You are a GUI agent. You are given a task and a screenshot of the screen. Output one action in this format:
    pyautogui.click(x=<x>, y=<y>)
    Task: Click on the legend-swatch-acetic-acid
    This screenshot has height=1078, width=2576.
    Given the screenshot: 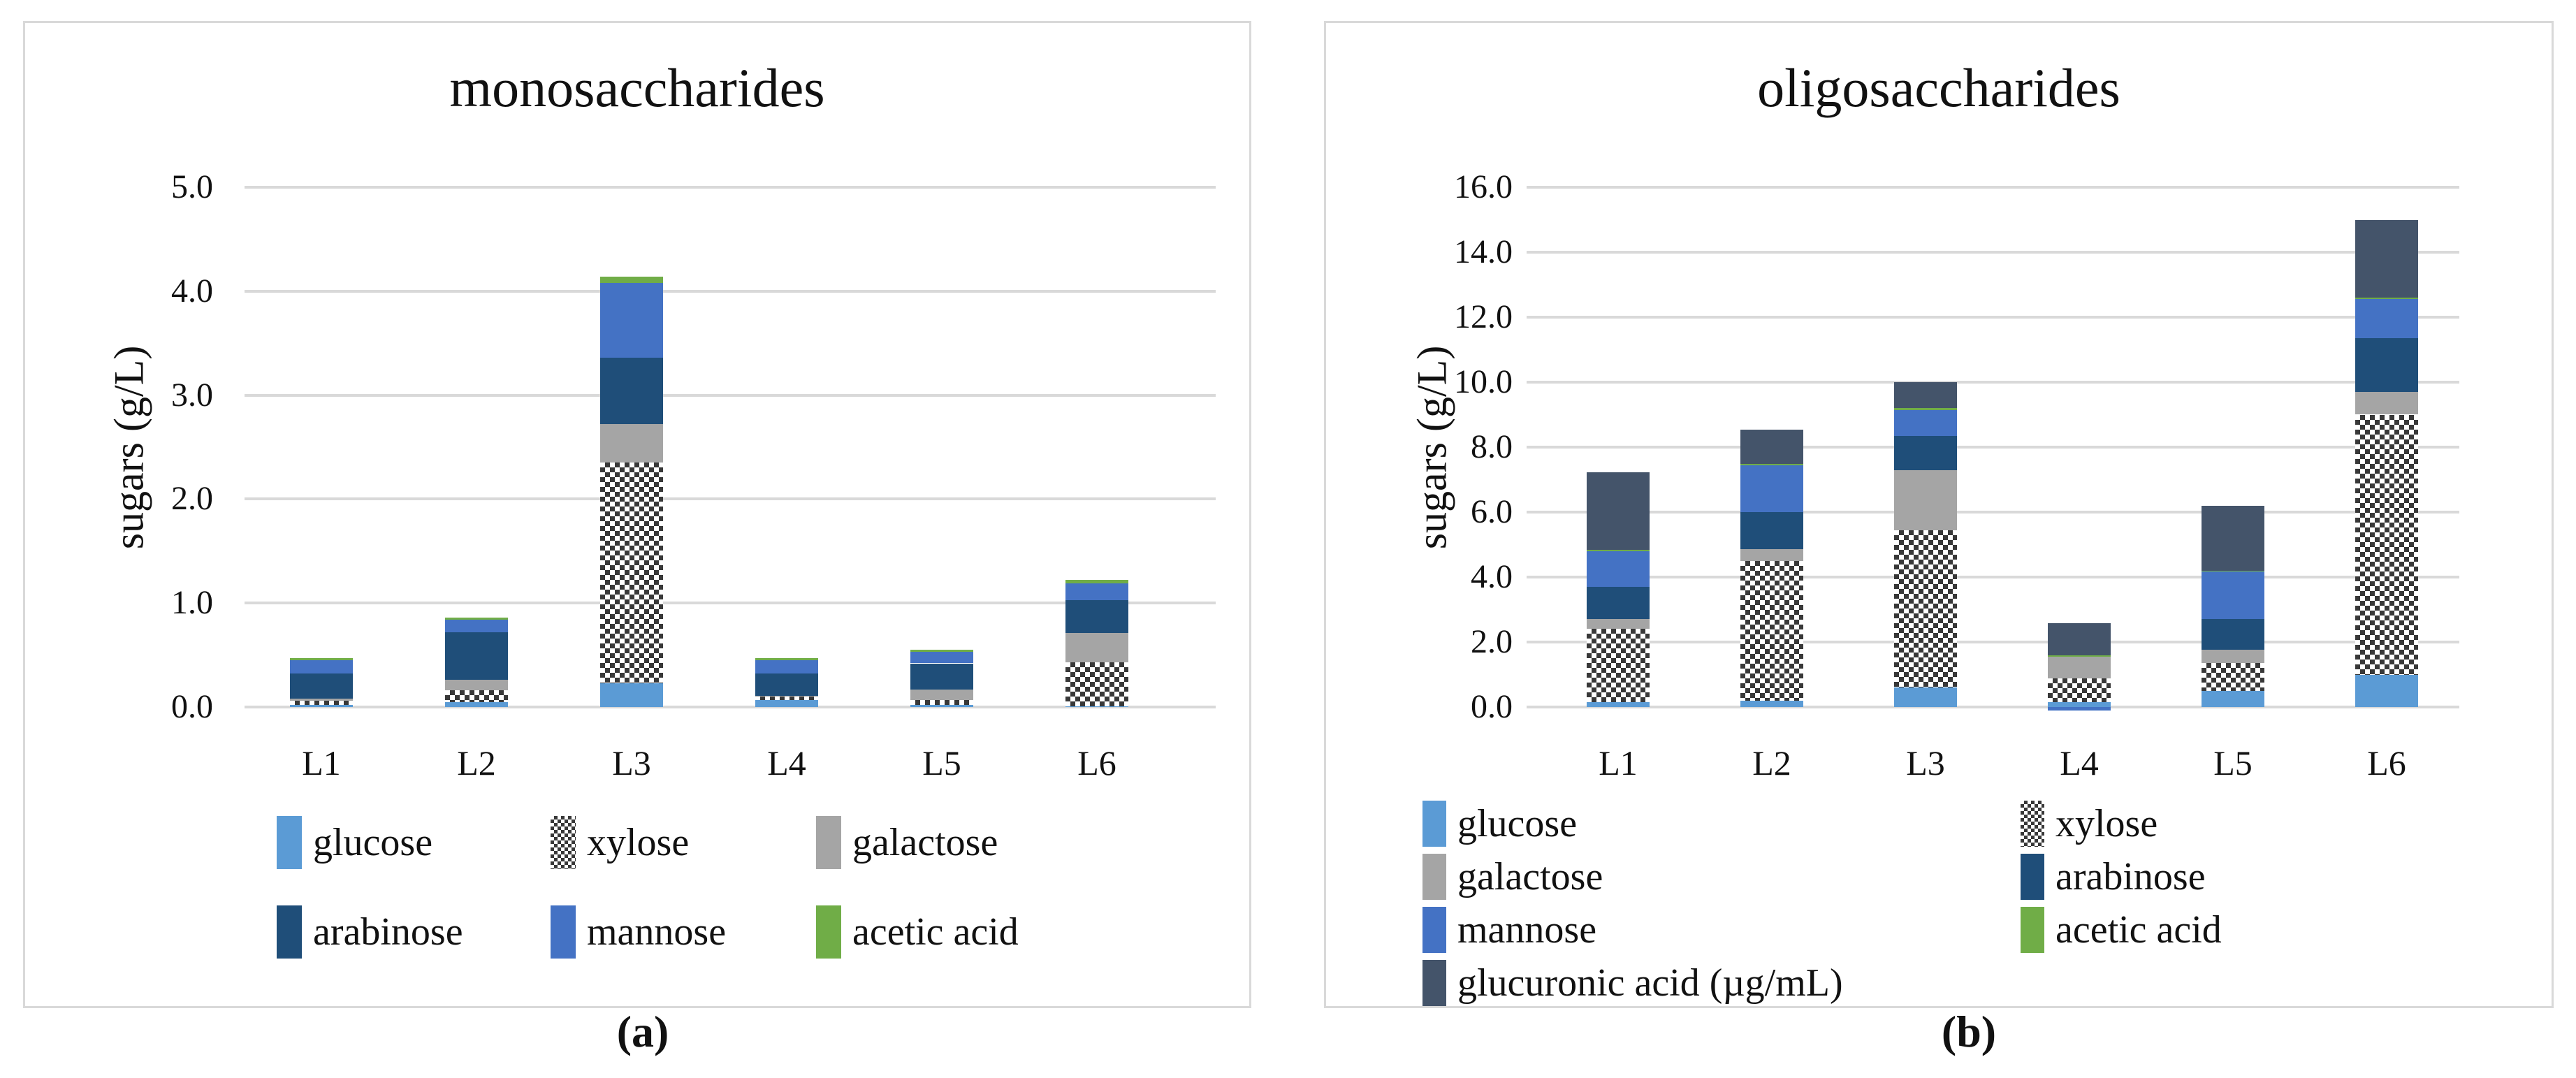 What is the action you would take?
    pyautogui.click(x=829, y=932)
    